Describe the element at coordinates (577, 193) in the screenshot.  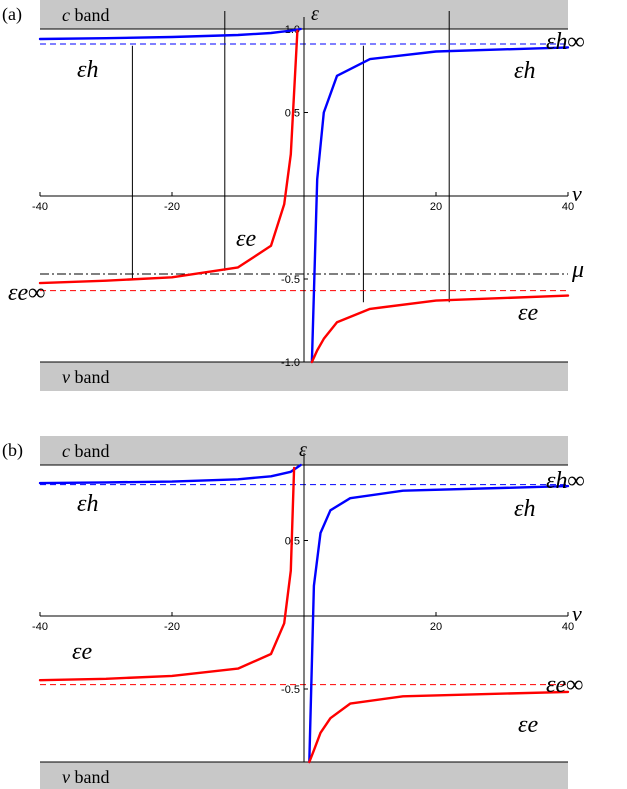
I see `x-axis-label-a: v` at that location.